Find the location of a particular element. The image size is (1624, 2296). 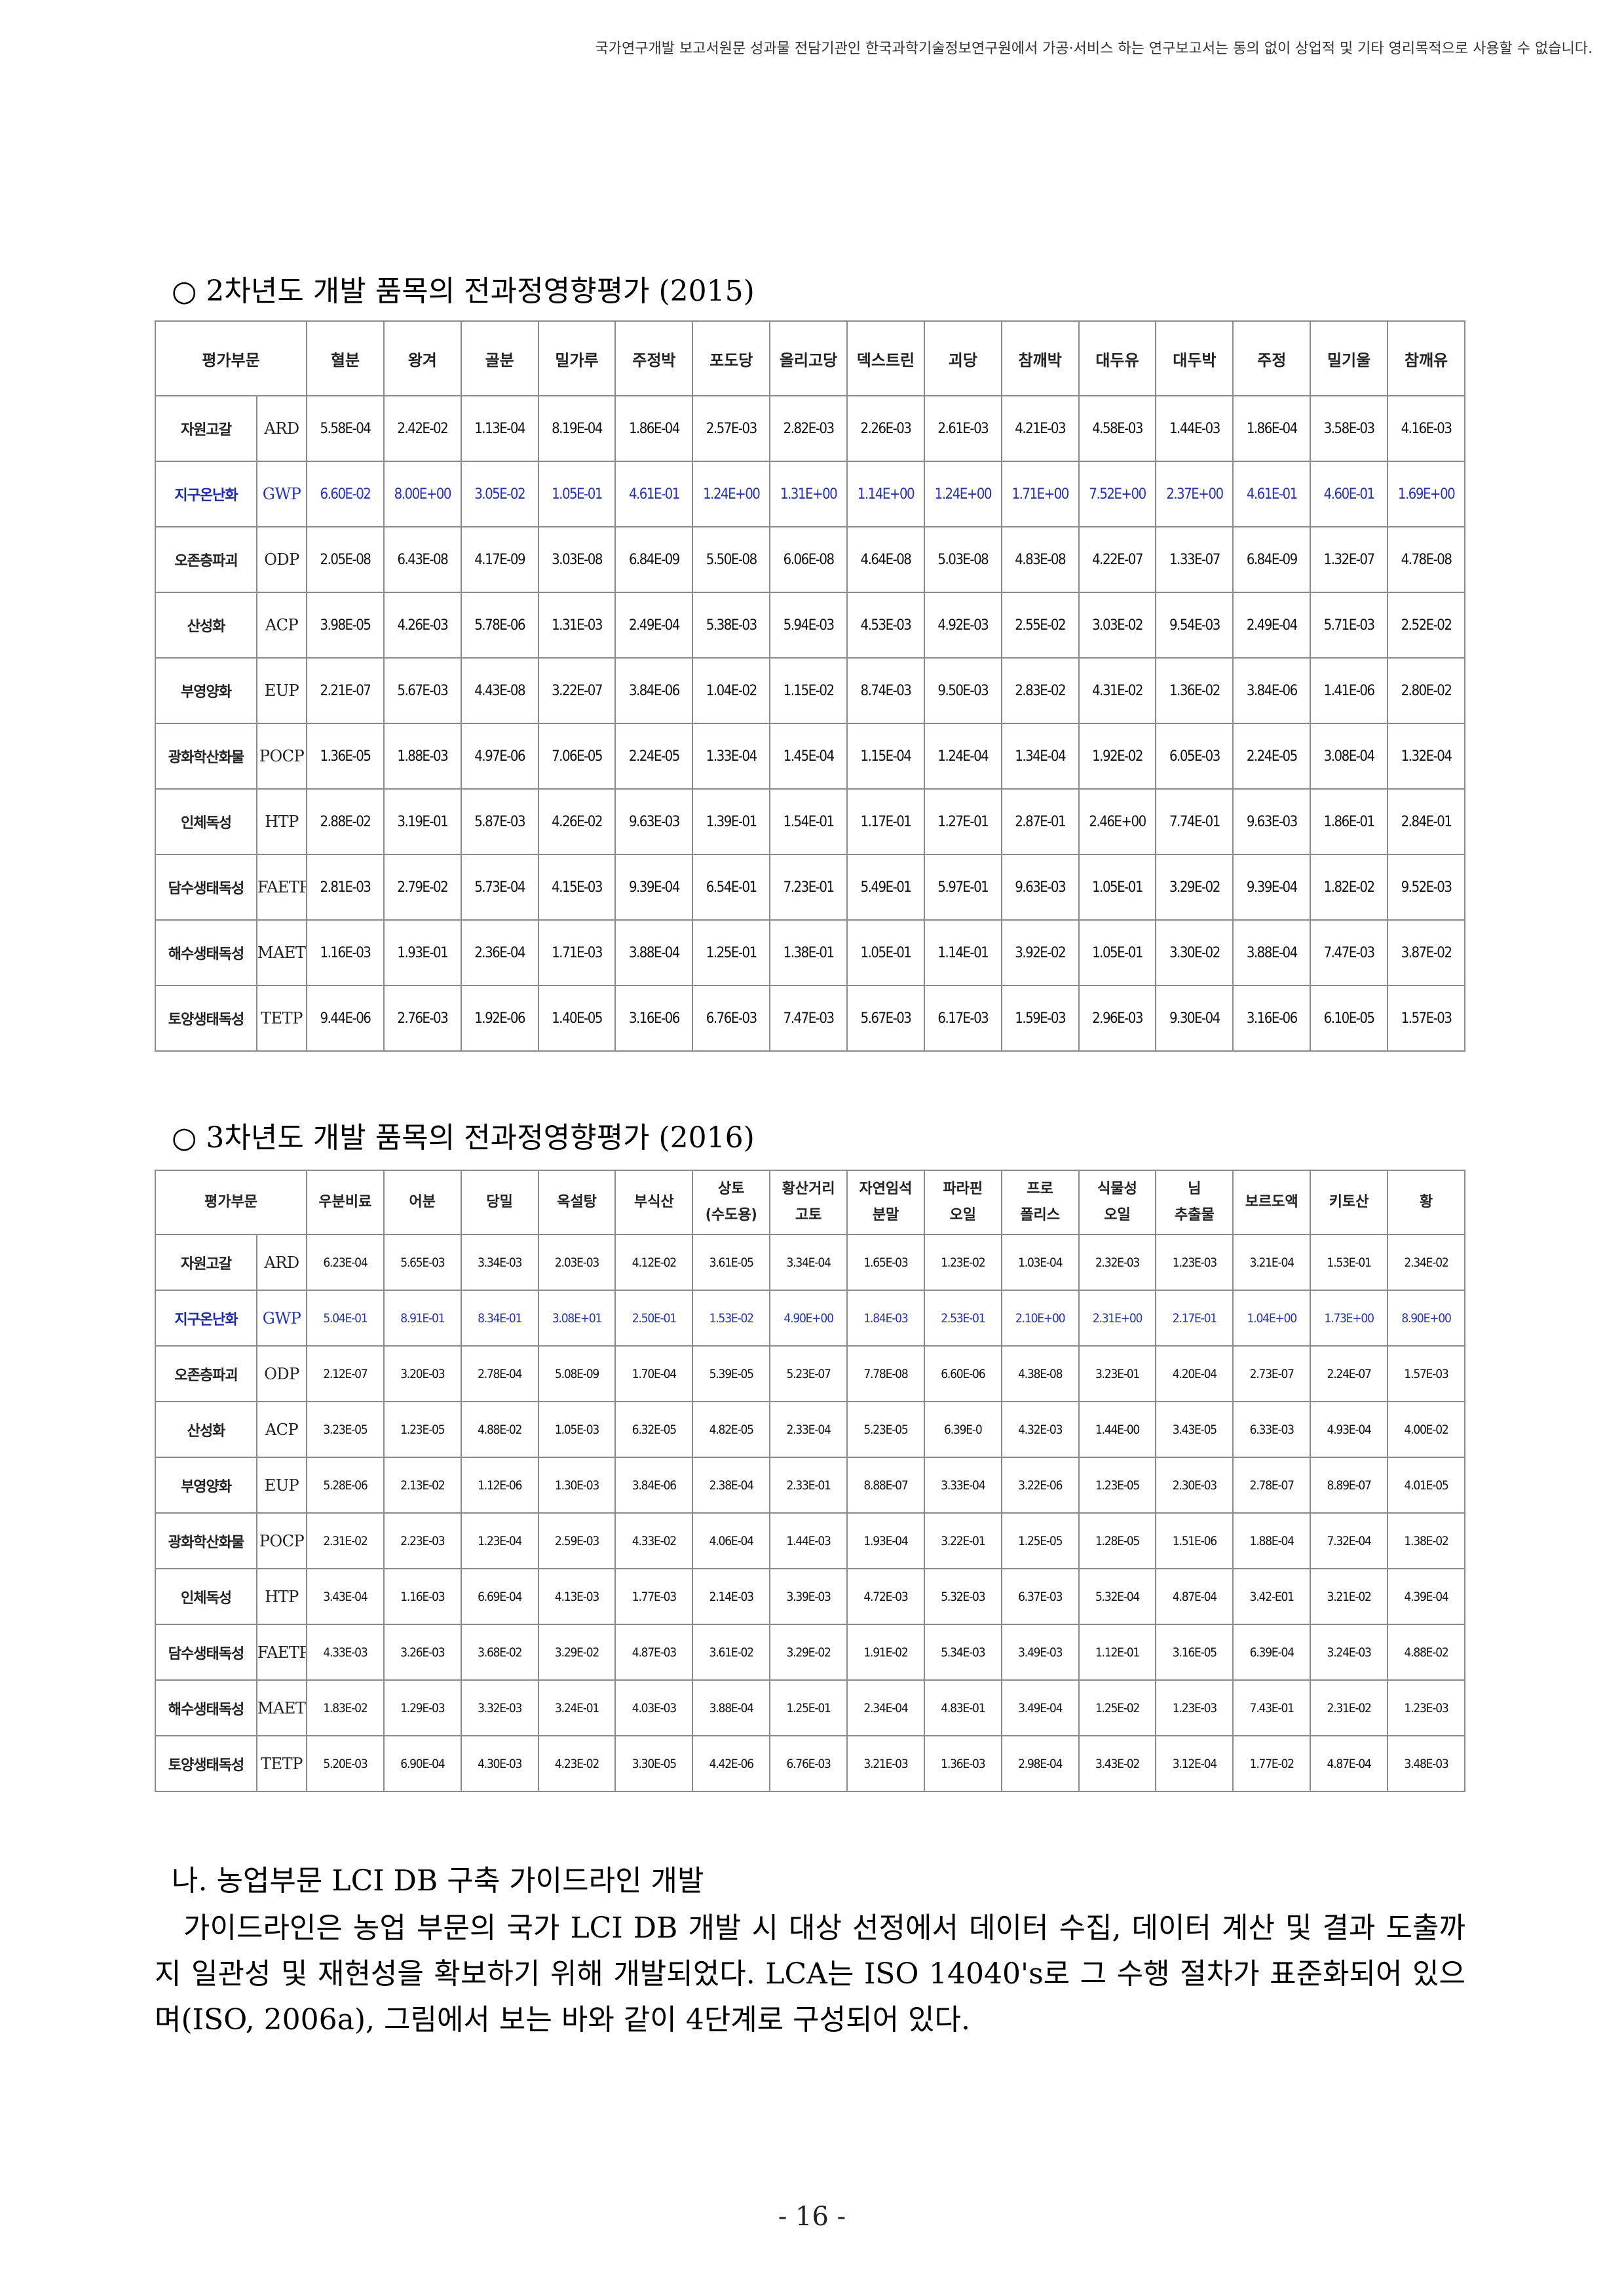

table-cell: 4.38E-08 is located at coordinates (1040, 1373).